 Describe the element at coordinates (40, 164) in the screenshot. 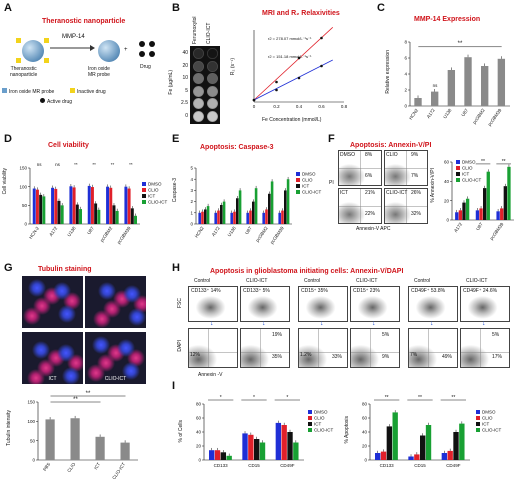

I see `sig-label: ns` at that location.